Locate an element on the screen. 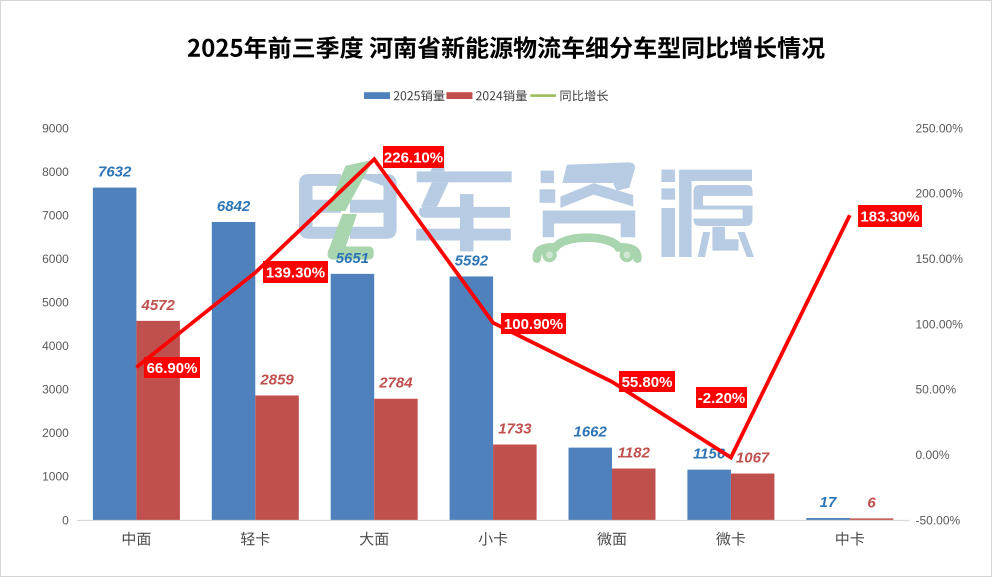  svg-text: 2784 is located at coordinates (395, 383).